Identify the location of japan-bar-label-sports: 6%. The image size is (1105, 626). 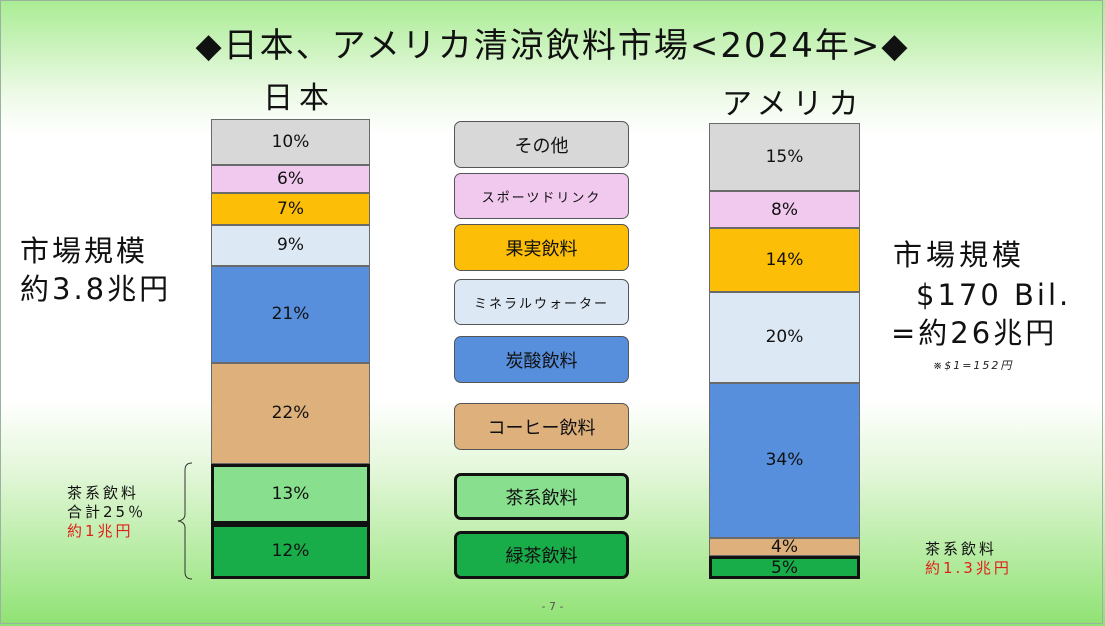
(290, 178).